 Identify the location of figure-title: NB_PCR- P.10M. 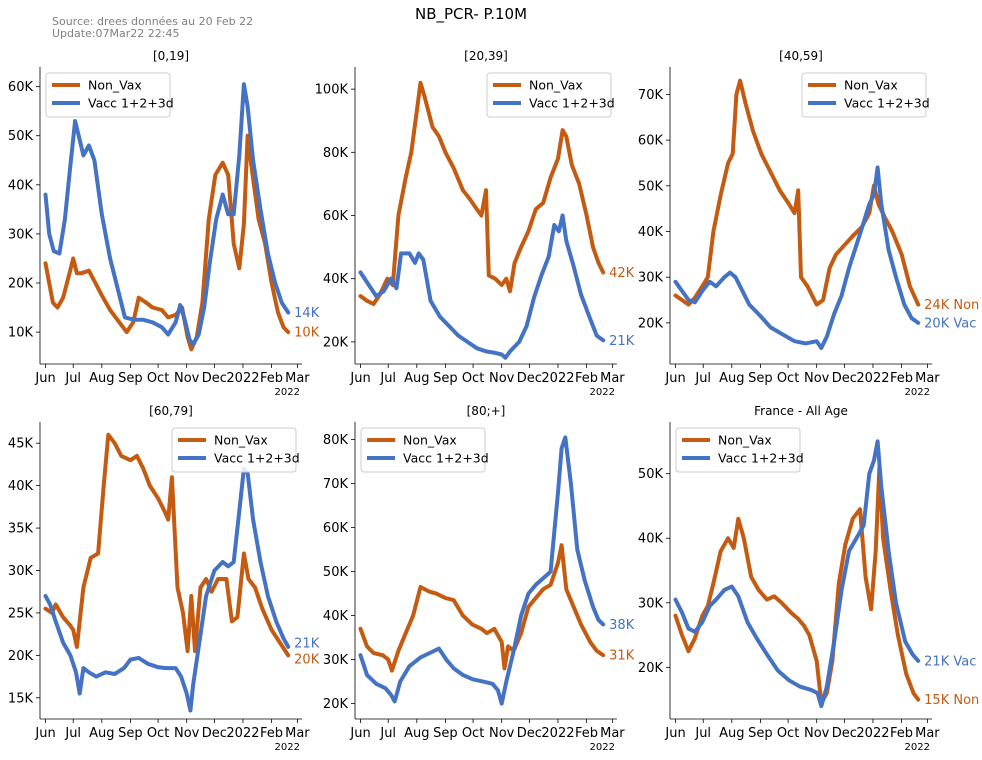
(471, 14).